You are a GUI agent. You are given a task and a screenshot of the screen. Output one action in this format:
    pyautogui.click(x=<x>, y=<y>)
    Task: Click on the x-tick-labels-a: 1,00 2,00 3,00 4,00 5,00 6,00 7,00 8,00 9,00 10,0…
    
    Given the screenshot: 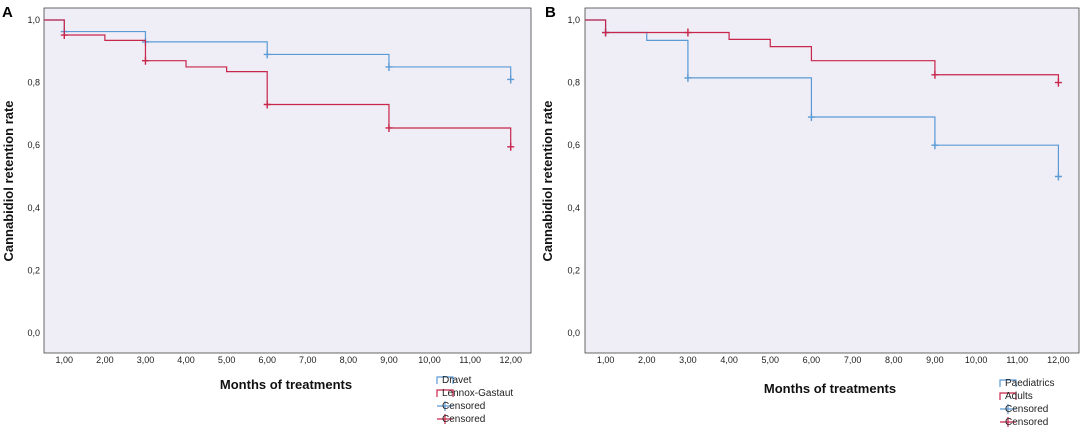 What is the action you would take?
    pyautogui.click(x=289, y=360)
    